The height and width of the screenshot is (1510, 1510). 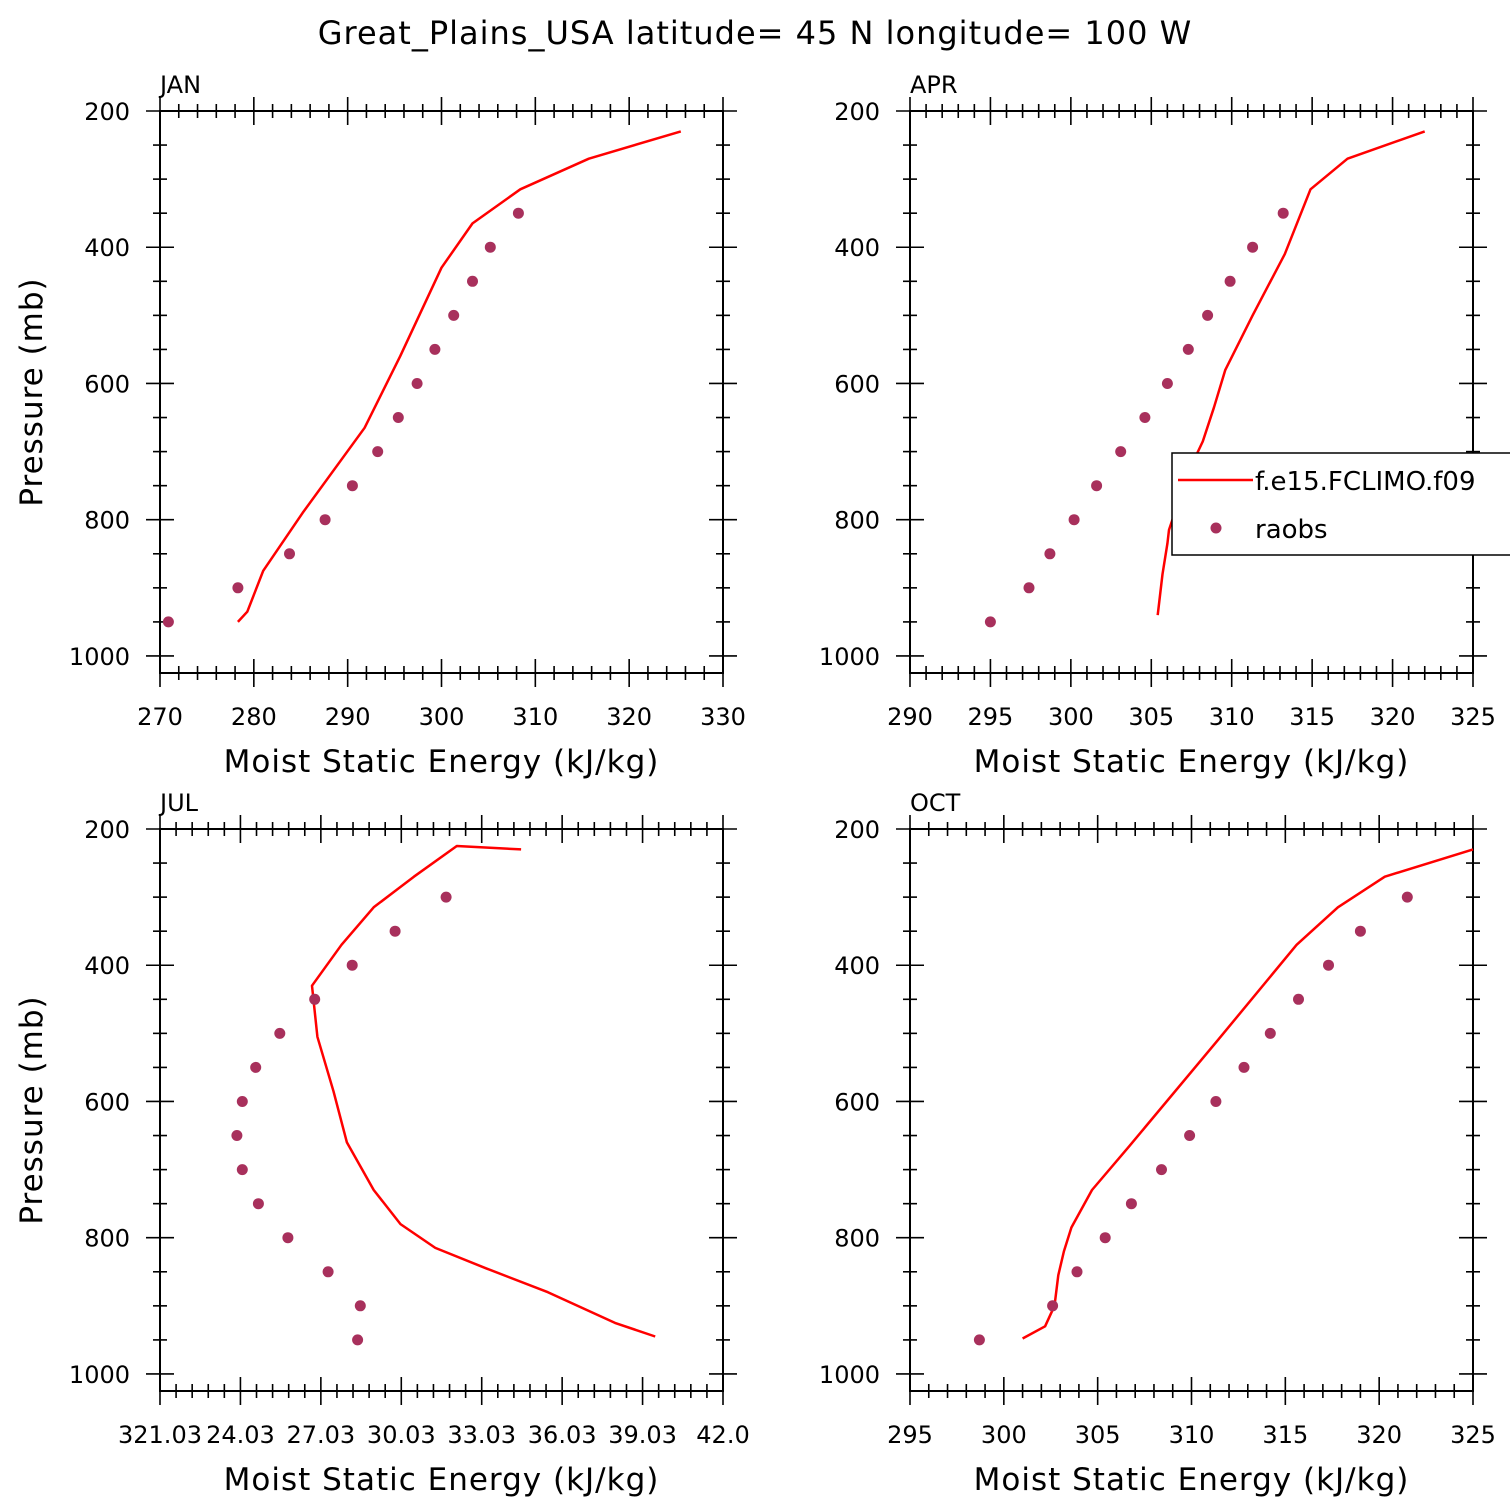 What do you see at coordinates (320, 1435) in the screenshot?
I see `x-tick-label: 27.03` at bounding box center [320, 1435].